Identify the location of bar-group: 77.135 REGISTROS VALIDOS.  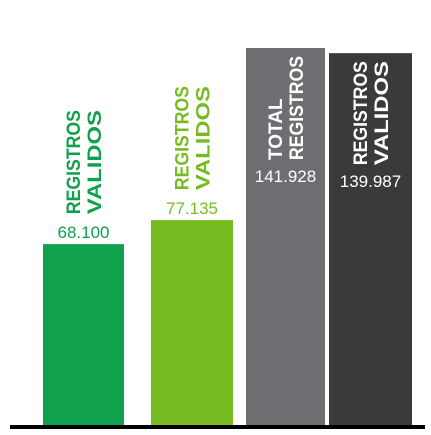
(192, 255).